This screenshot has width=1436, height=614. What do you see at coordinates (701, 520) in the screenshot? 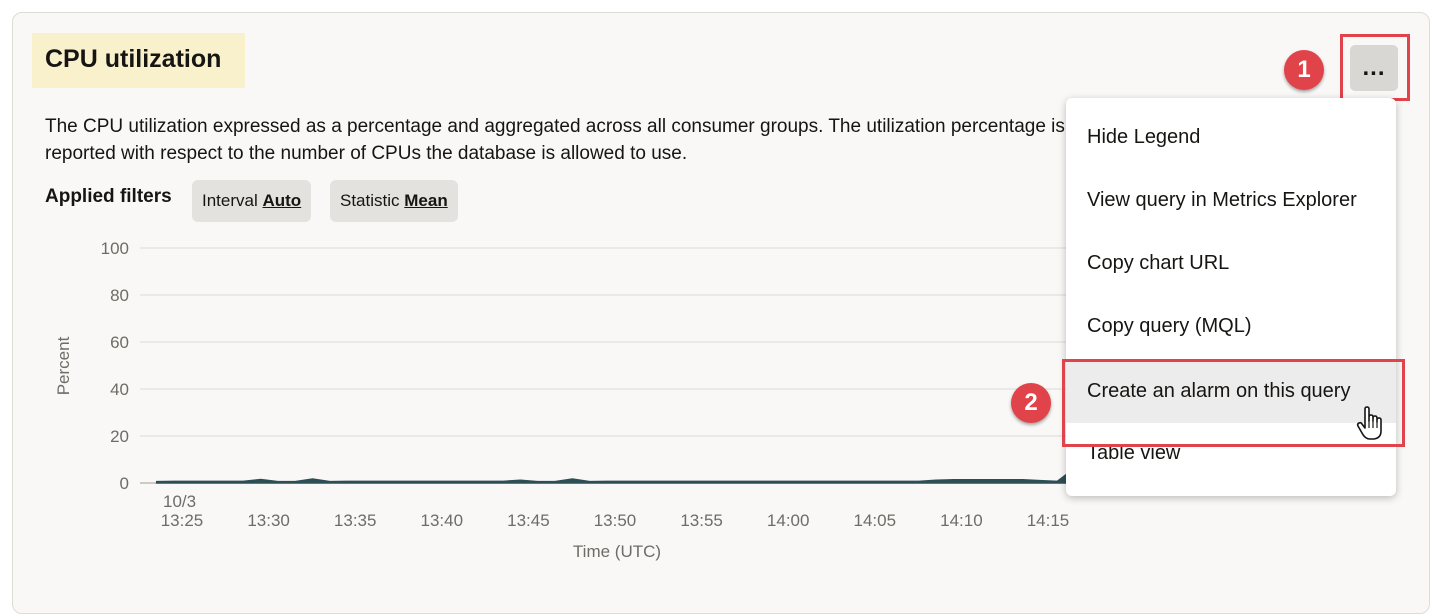
I see `x-tick-label: 13:55` at bounding box center [701, 520].